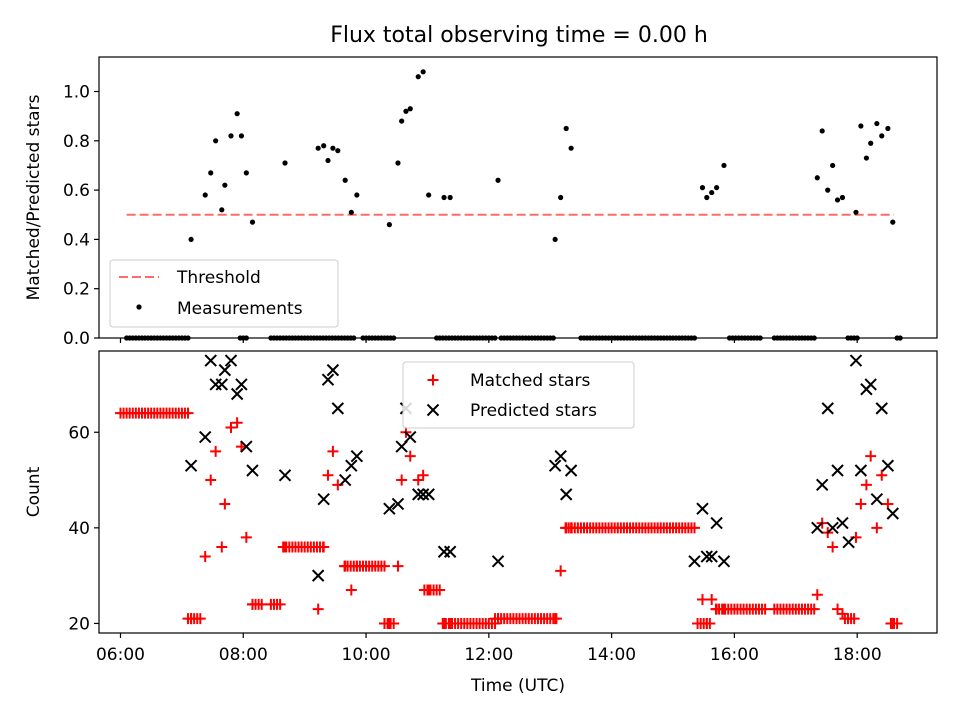 The image size is (960, 720). Describe the element at coordinates (34, 197) in the screenshot. I see `y-axis-label: Matched/Predicted stars` at that location.